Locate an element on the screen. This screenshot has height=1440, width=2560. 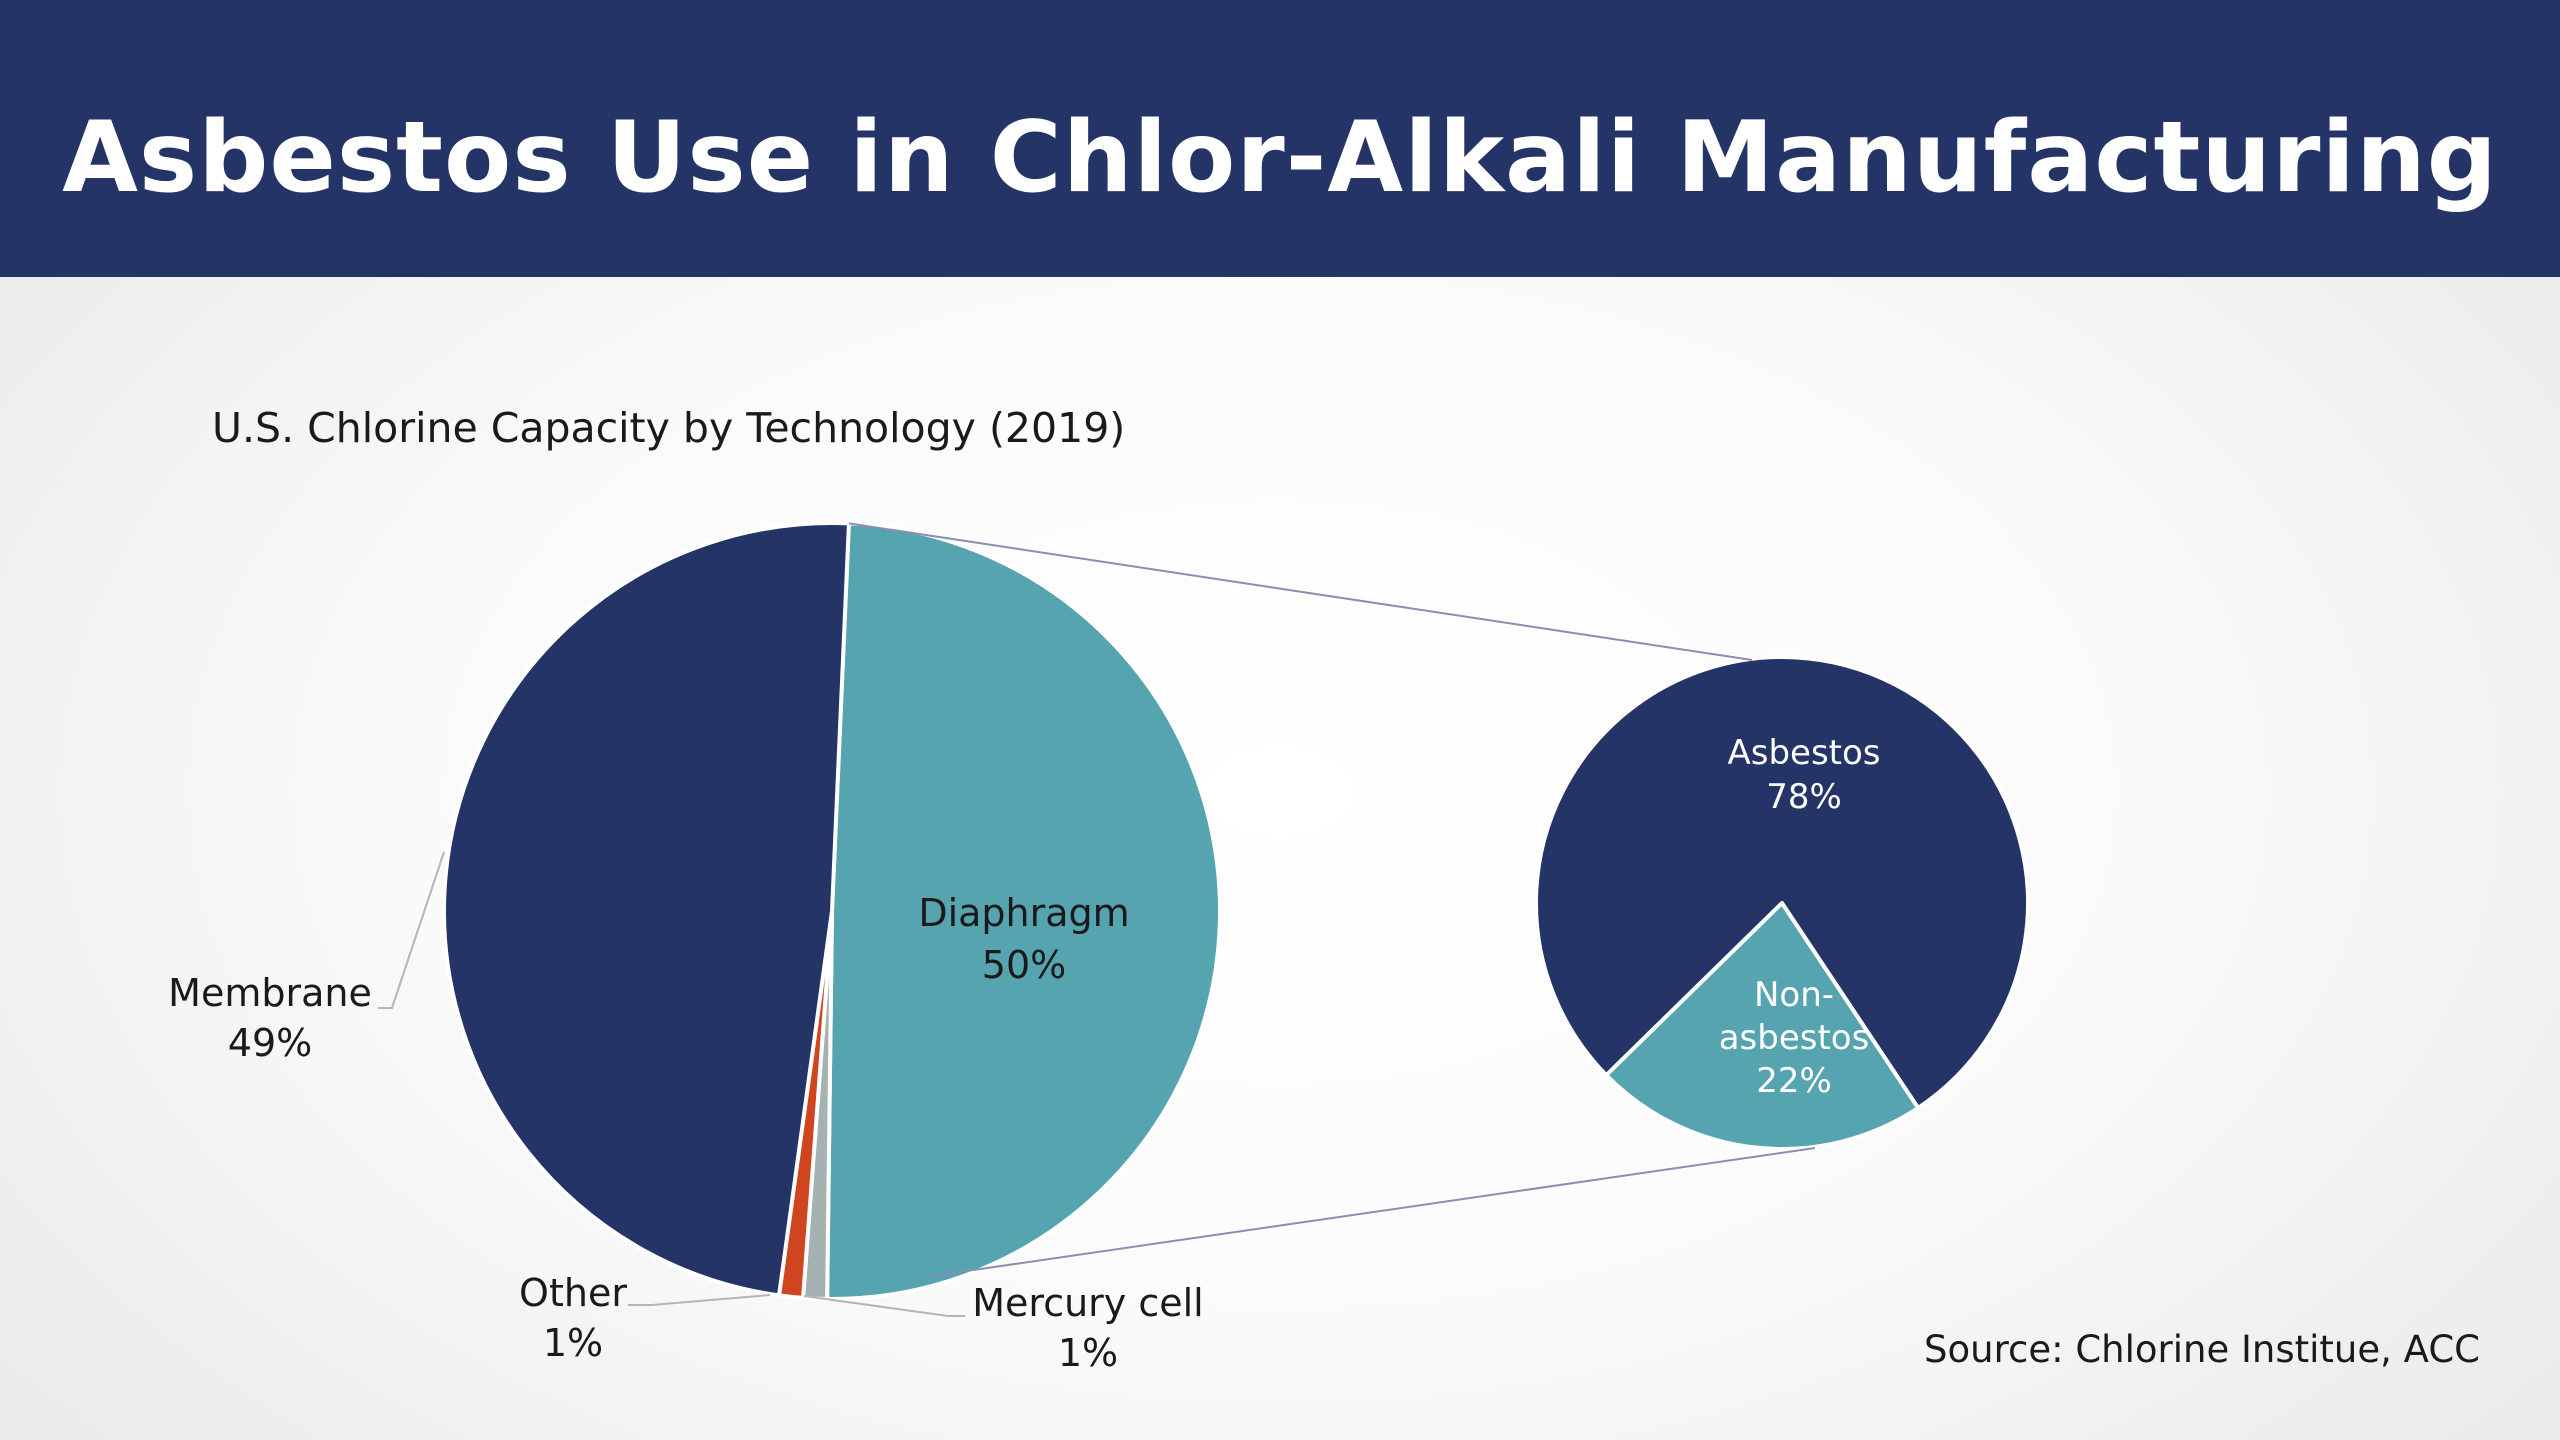
connector-line-top is located at coordinates (1300, 591).